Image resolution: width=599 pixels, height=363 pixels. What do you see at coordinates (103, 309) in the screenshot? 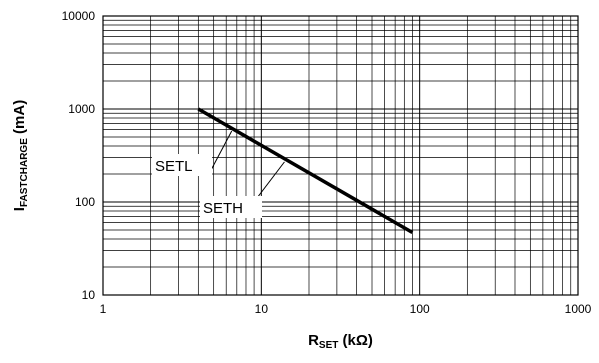
I see `x-tick-label: 1` at bounding box center [103, 309].